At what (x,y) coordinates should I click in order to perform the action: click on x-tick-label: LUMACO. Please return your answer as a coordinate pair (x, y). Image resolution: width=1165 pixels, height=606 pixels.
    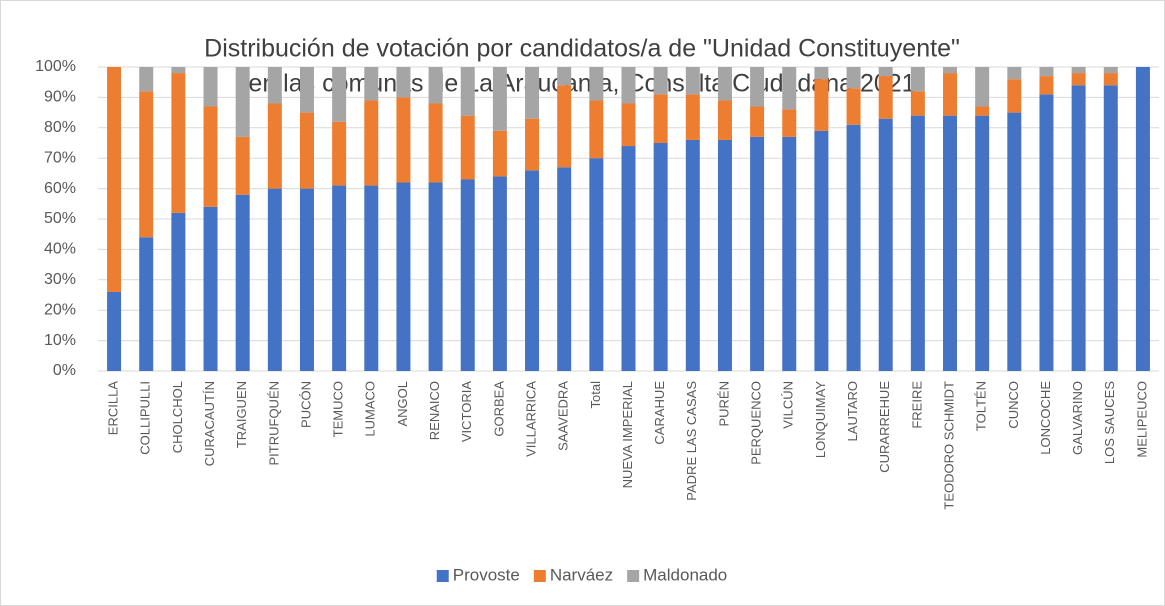
    Looking at the image, I should click on (370, 409).